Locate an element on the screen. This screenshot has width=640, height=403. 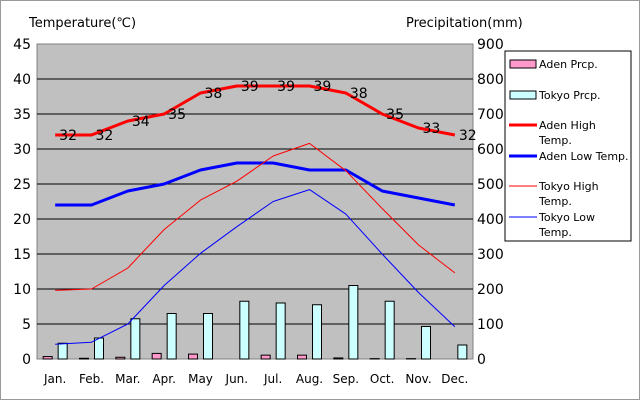
x-tick-label: Mar. is located at coordinates (127, 379).